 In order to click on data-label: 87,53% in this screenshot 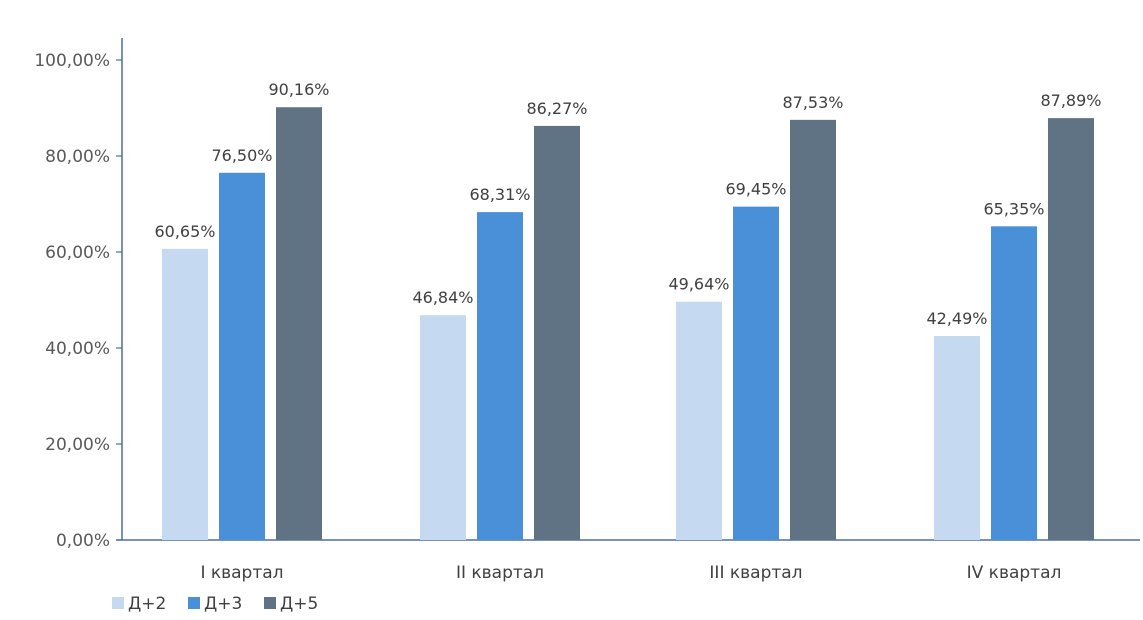, I will do `click(812, 102)`.